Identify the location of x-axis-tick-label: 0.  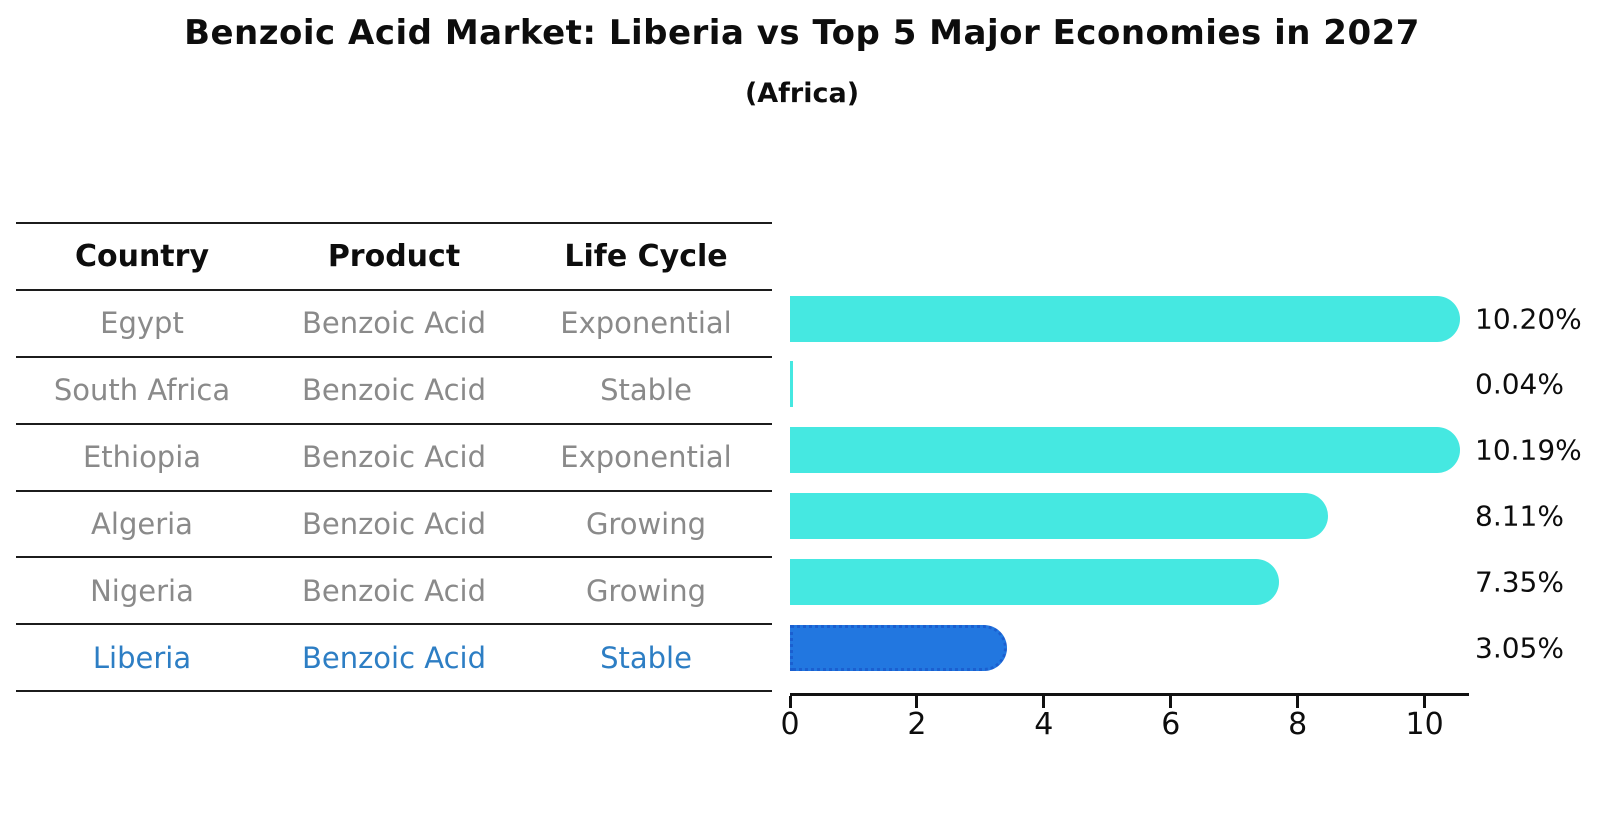
(790, 724).